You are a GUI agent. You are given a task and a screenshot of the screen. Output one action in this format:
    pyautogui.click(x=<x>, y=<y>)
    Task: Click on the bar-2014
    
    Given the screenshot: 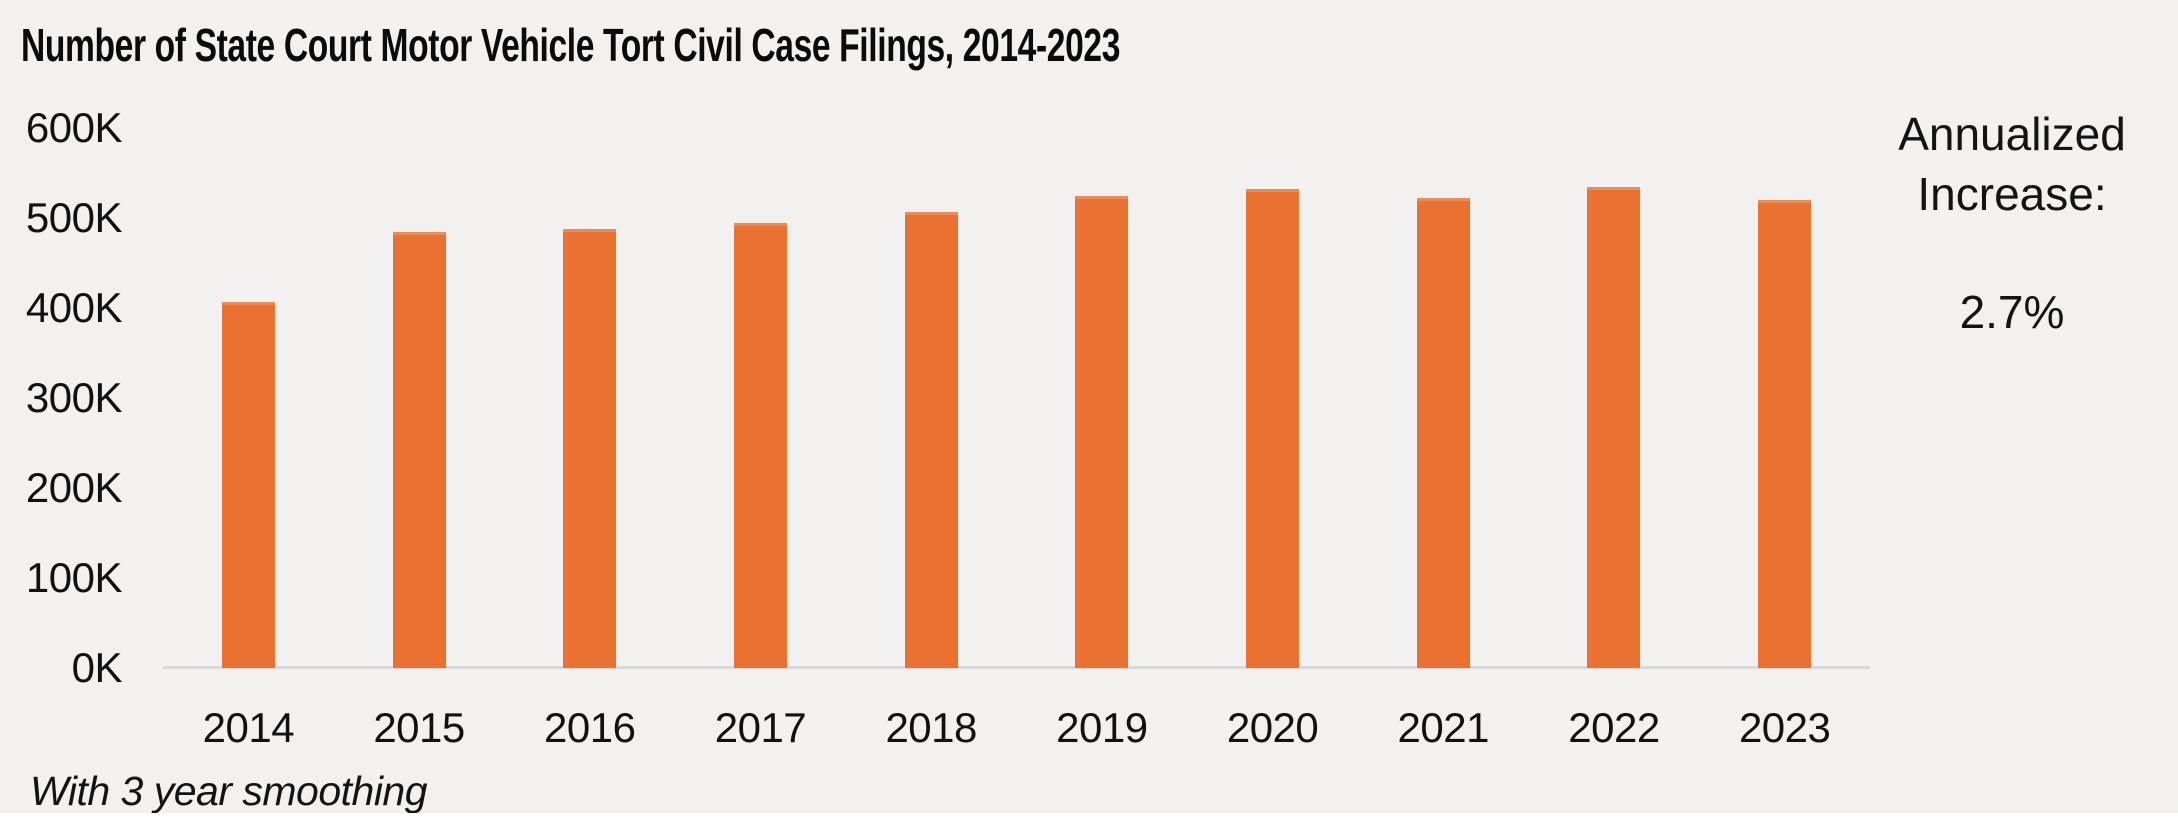 What is the action you would take?
    pyautogui.click(x=248, y=484)
    